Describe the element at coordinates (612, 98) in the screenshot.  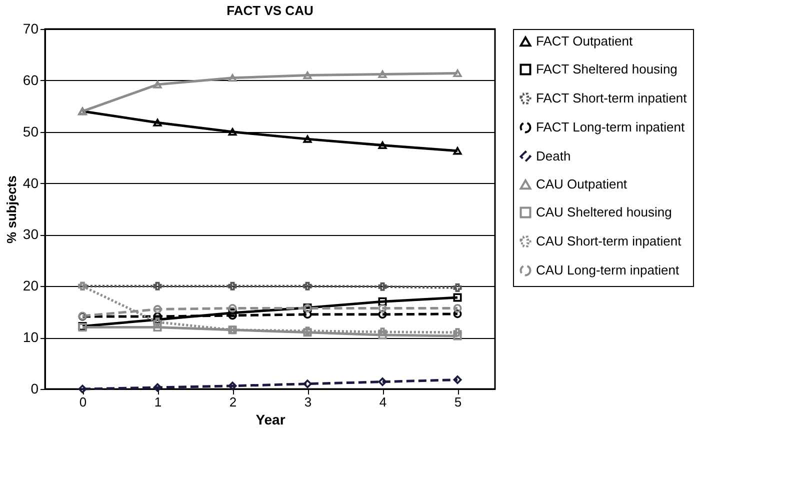
I see `legend-label: FACT Short-term inpatient` at that location.